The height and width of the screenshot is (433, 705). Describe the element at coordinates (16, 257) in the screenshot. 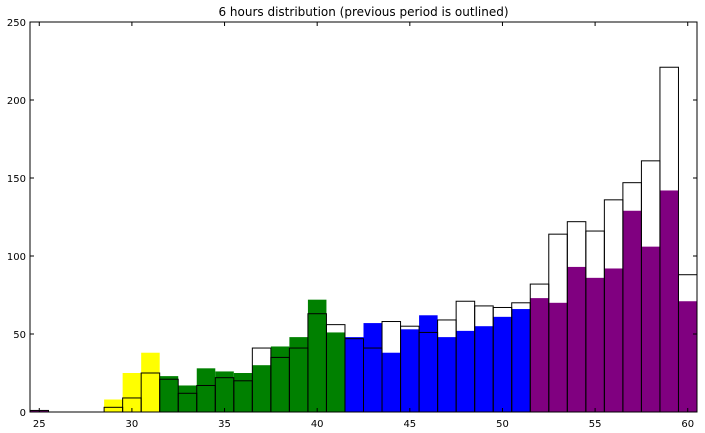

I see `y-tick-label-100: 100` at that location.